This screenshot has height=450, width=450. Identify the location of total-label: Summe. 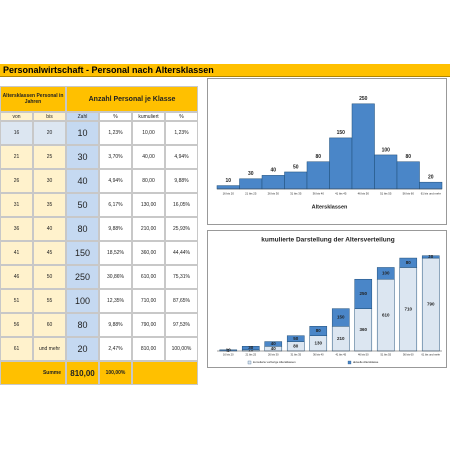
(33, 373).